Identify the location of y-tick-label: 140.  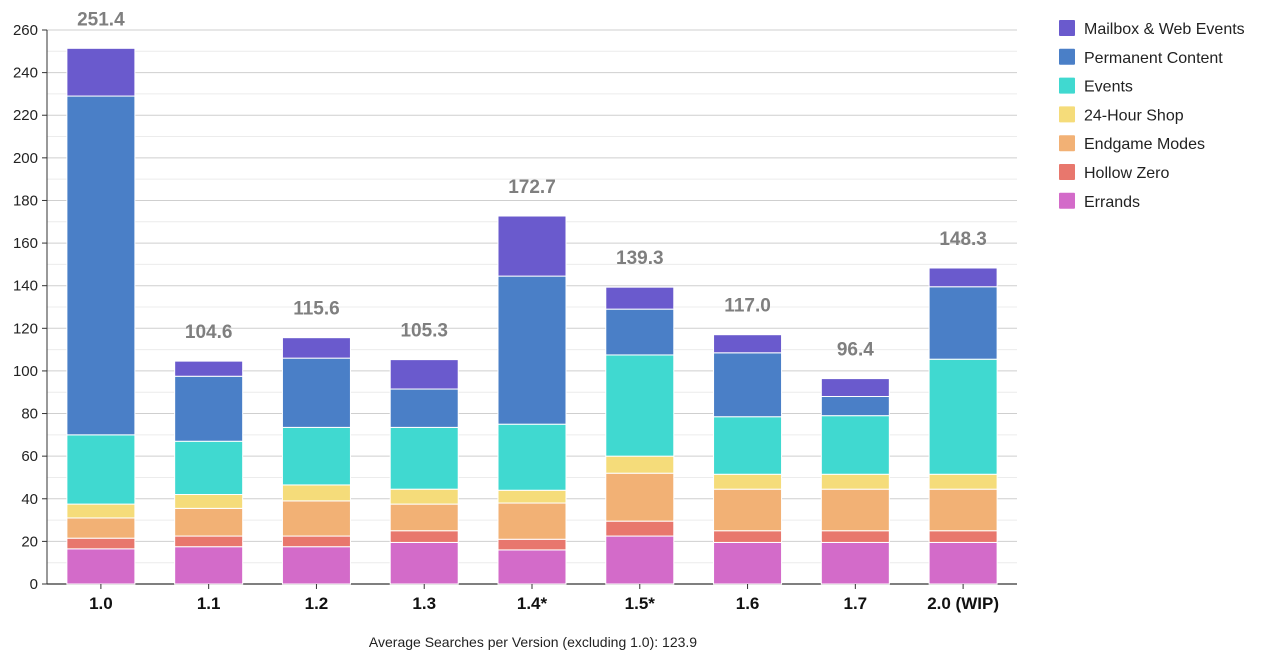
(25, 286).